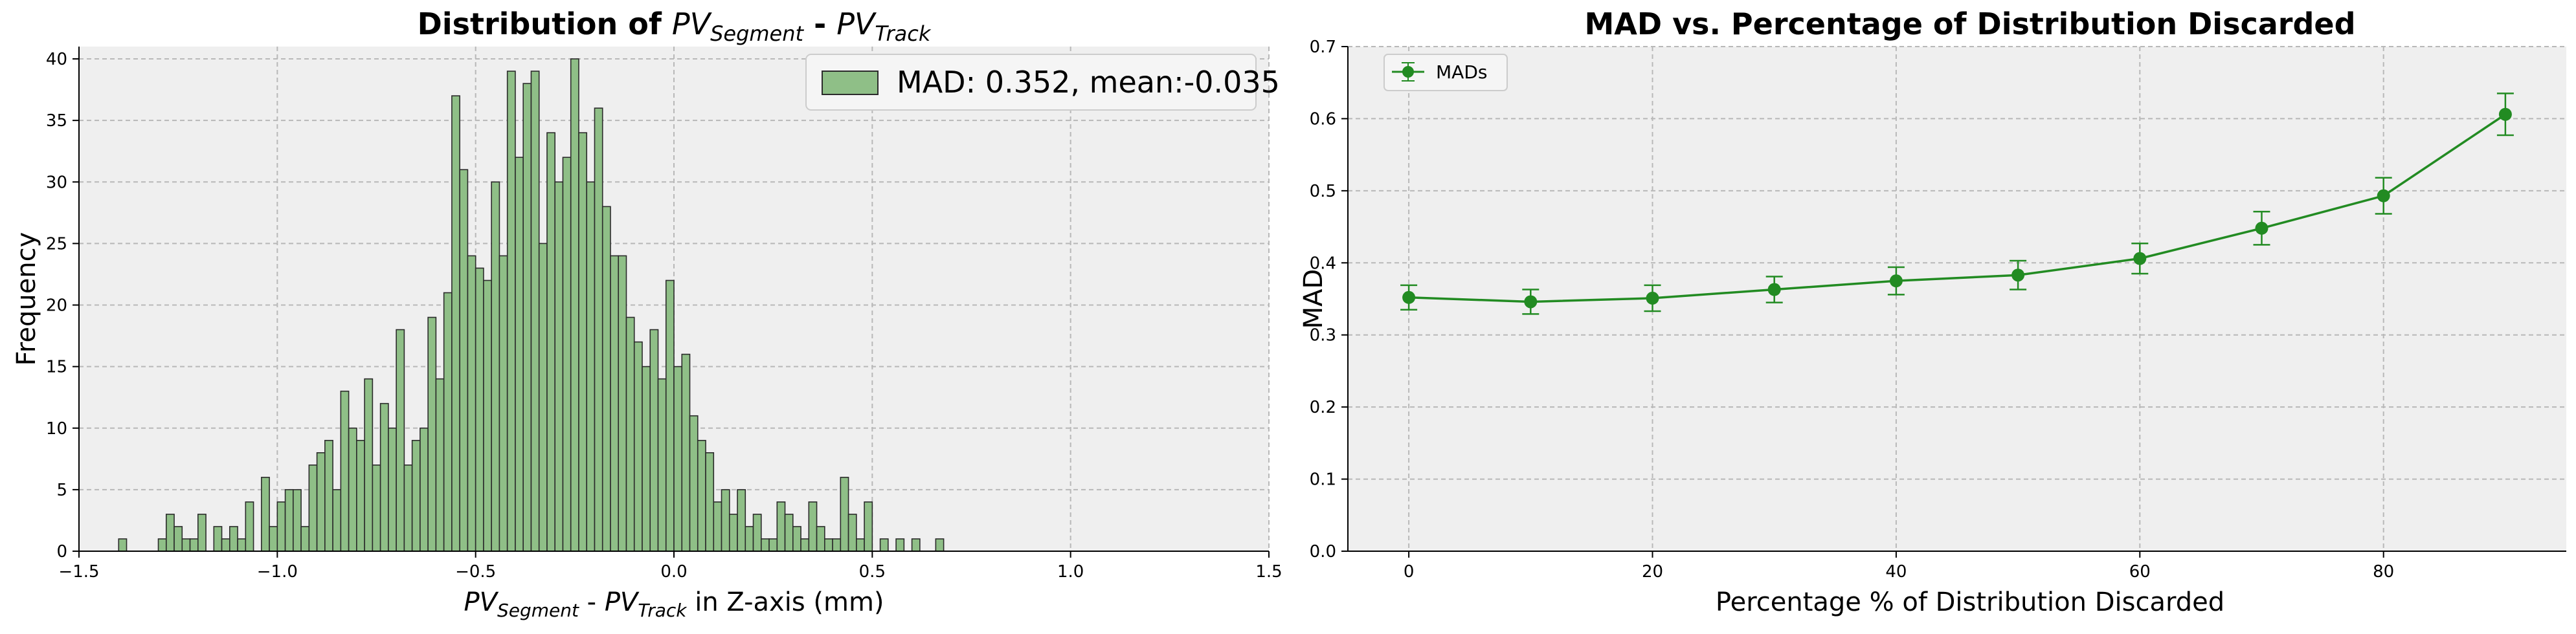 This screenshot has height=634, width=2576. Describe the element at coordinates (1323, 552) in the screenshot. I see `mad-y-tick-label: 0.0` at that location.